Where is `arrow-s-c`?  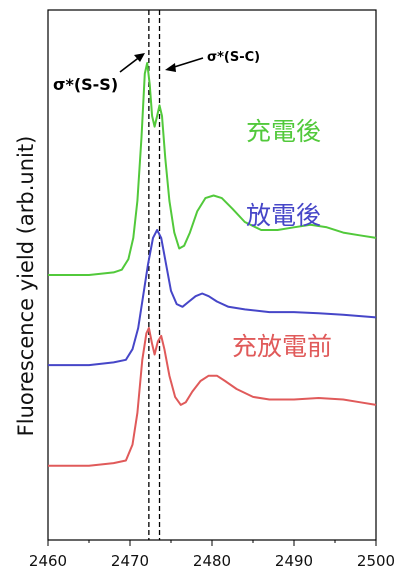
arrow-s-c is located at coordinates (187, 63).